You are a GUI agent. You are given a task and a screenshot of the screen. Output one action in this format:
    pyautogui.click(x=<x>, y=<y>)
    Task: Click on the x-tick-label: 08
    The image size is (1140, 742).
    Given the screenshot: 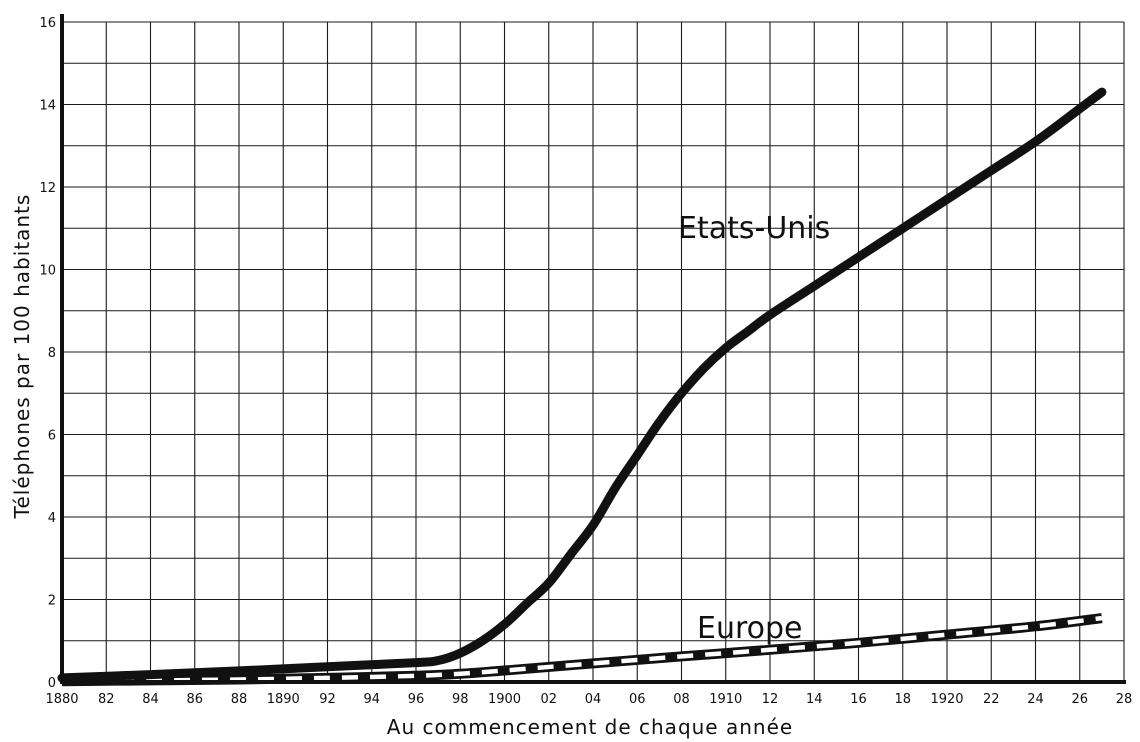 What is the action you would take?
    pyautogui.click(x=681, y=699)
    